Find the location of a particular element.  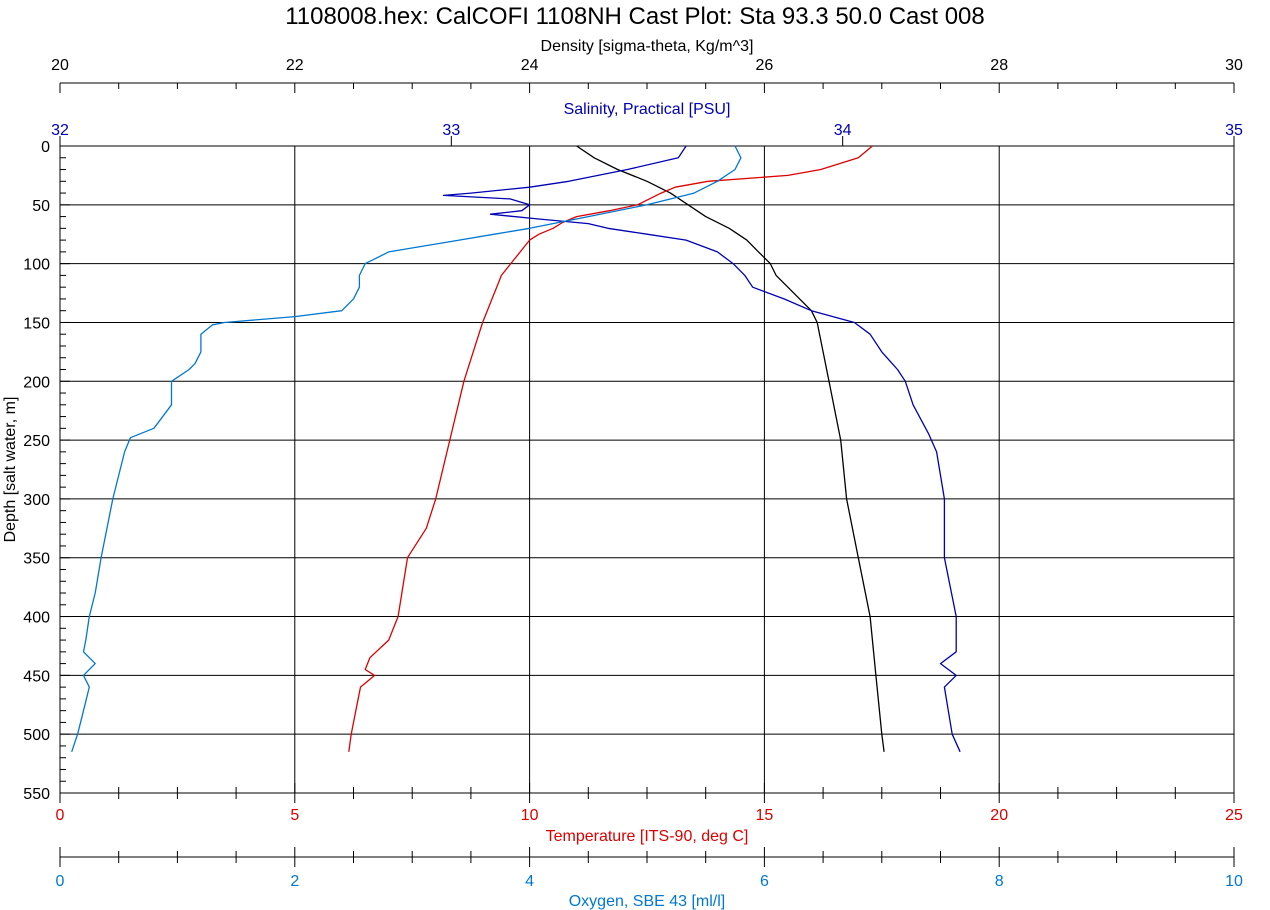

y-tick-label: 300 is located at coordinates (36, 500).